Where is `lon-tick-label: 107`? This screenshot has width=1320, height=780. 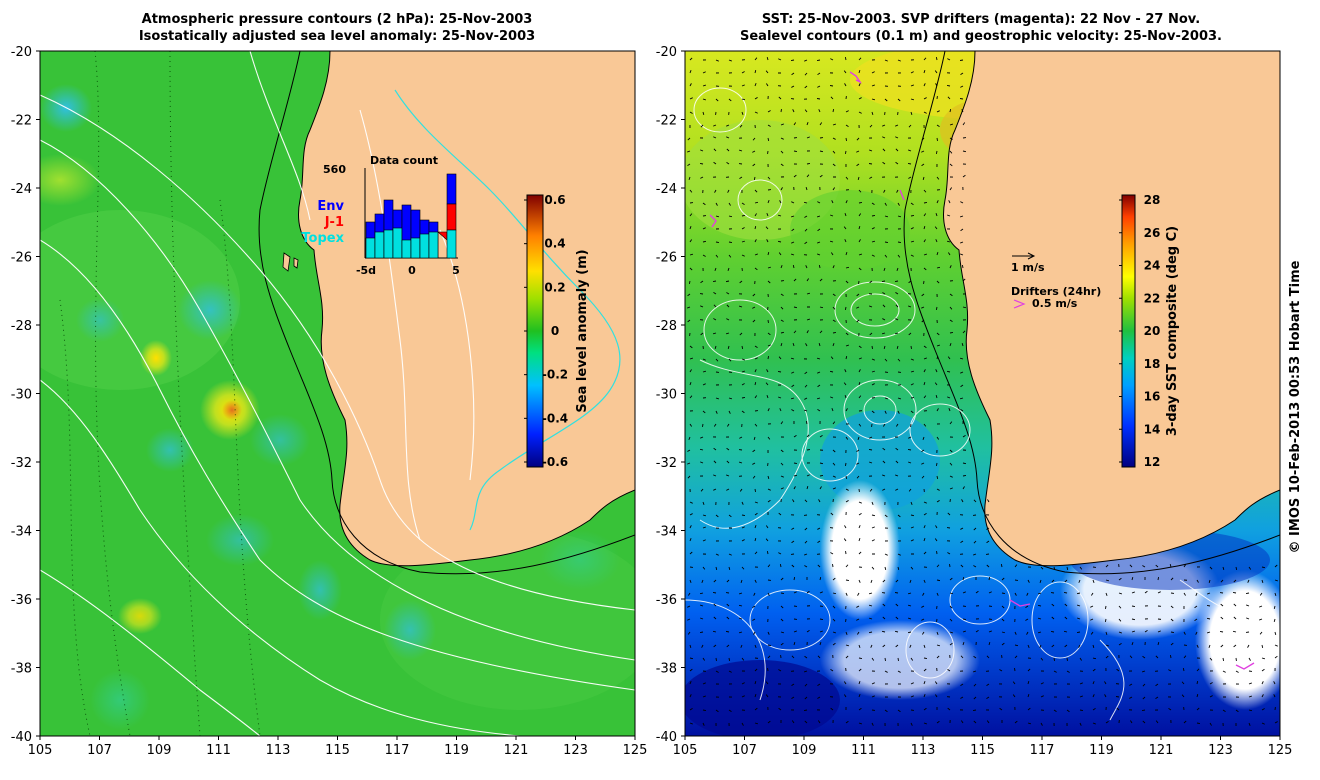
lon-tick-label: 107 is located at coordinates (744, 750).